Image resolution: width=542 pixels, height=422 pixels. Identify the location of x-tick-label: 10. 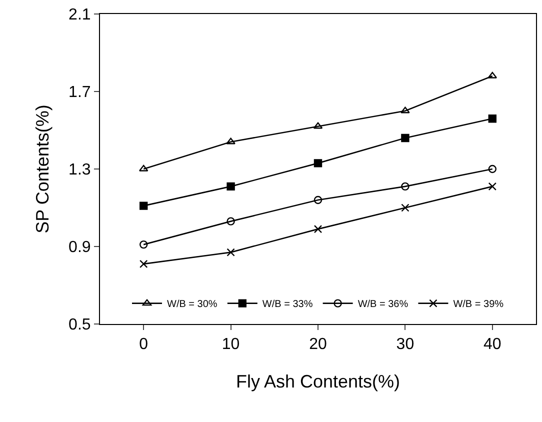
(231, 345).